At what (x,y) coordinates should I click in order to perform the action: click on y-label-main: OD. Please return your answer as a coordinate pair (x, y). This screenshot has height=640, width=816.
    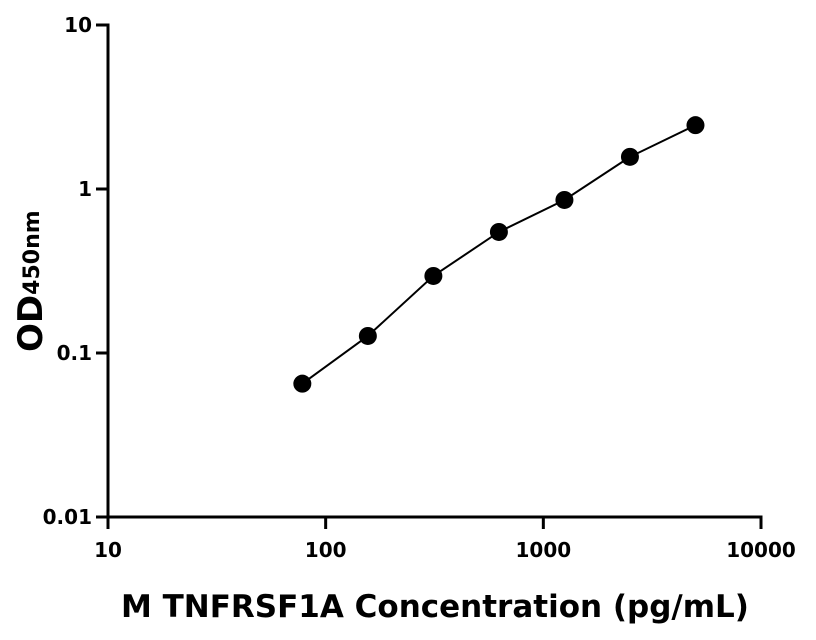
    Looking at the image, I should click on (31, 323).